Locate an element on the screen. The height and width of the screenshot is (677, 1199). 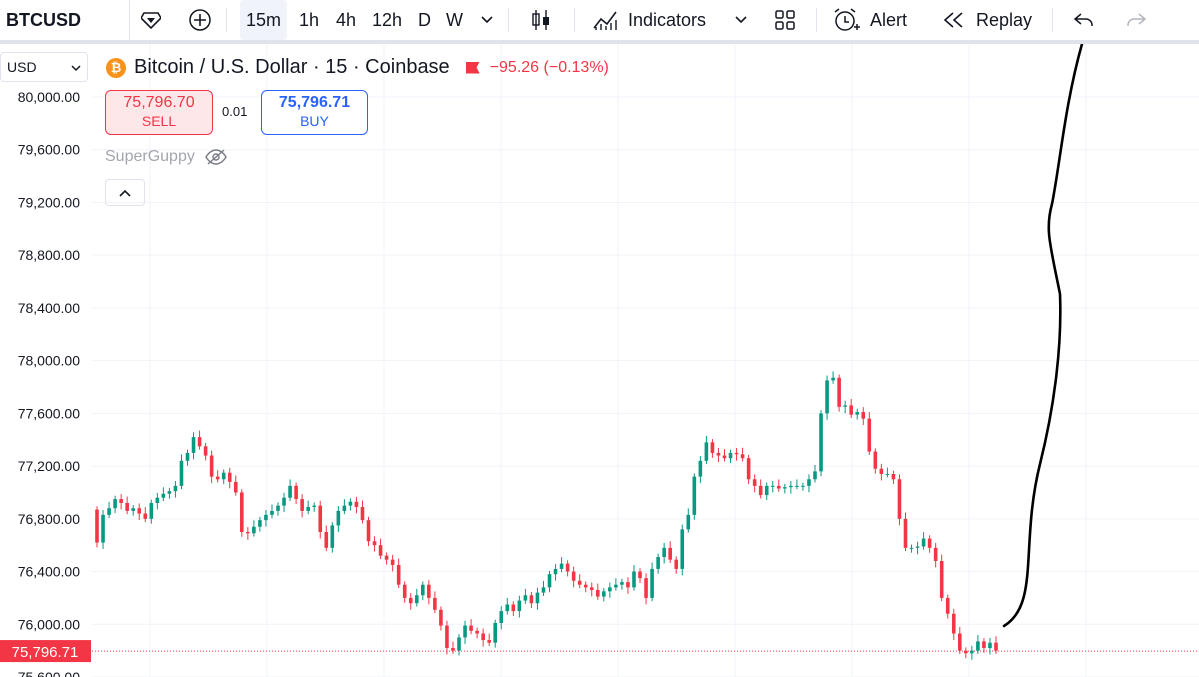
candles-icon is located at coordinates (541, 20).